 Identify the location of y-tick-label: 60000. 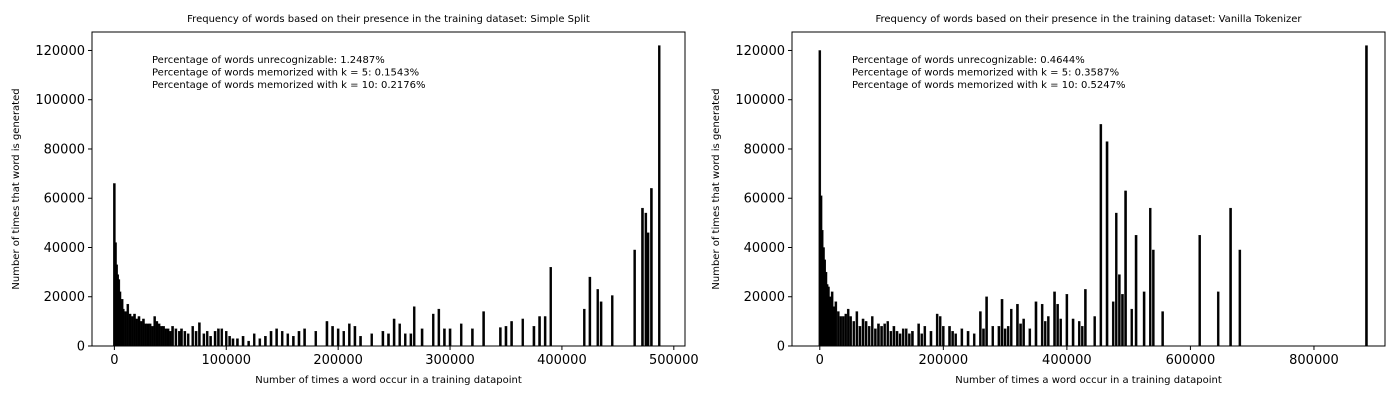
(64, 199).